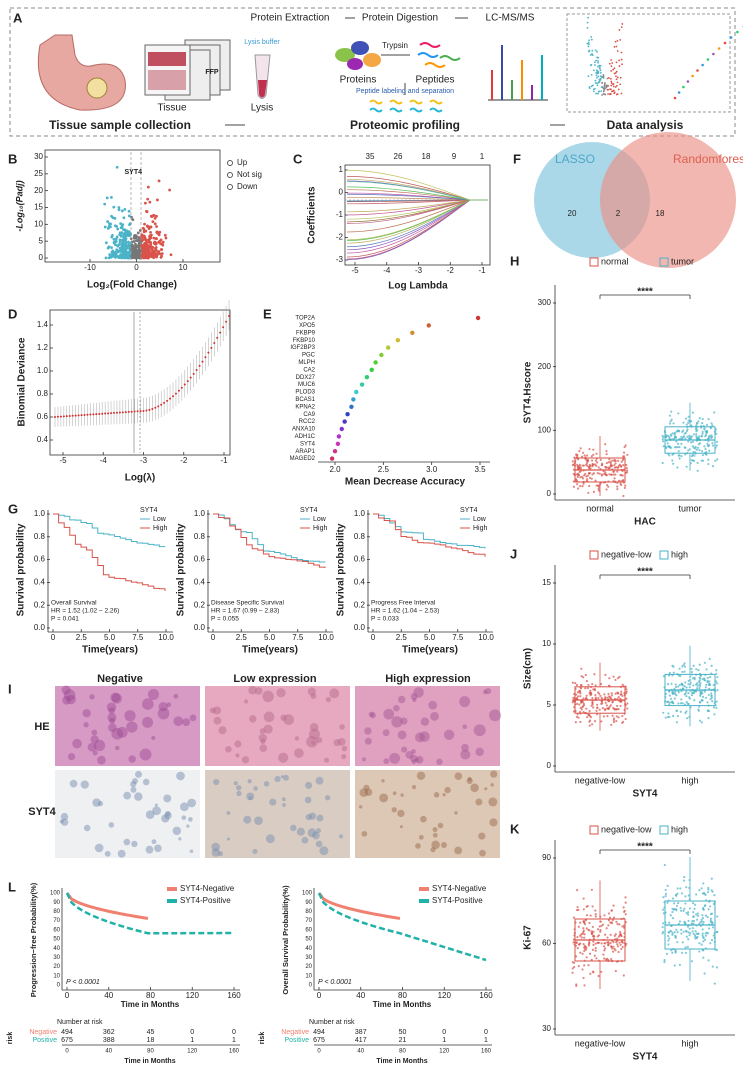  Describe the element at coordinates (395, 45) in the screenshot. I see `label: Trypsin` at that location.